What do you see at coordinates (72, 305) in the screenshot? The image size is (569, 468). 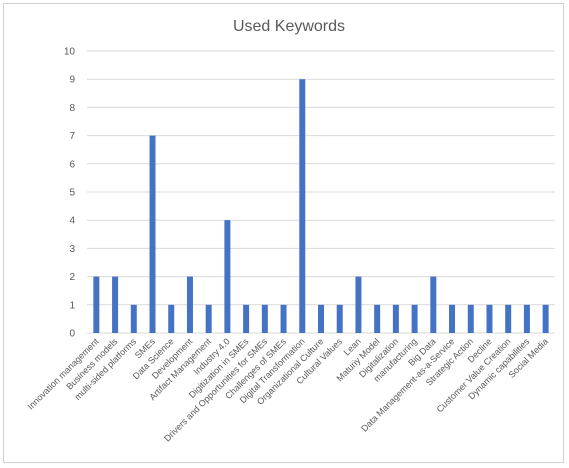 I see `y-tick-label: 1` at bounding box center [72, 305].